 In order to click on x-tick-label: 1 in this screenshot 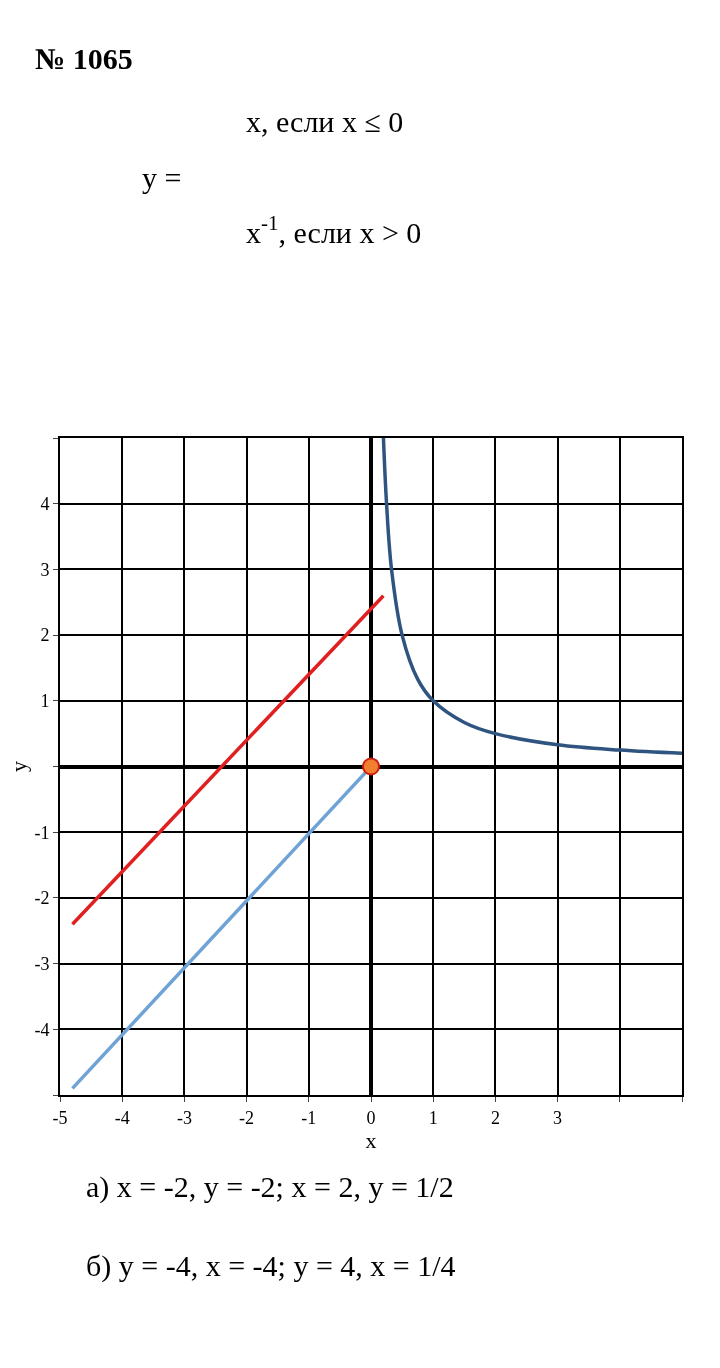, I will do `click(433, 1117)`.